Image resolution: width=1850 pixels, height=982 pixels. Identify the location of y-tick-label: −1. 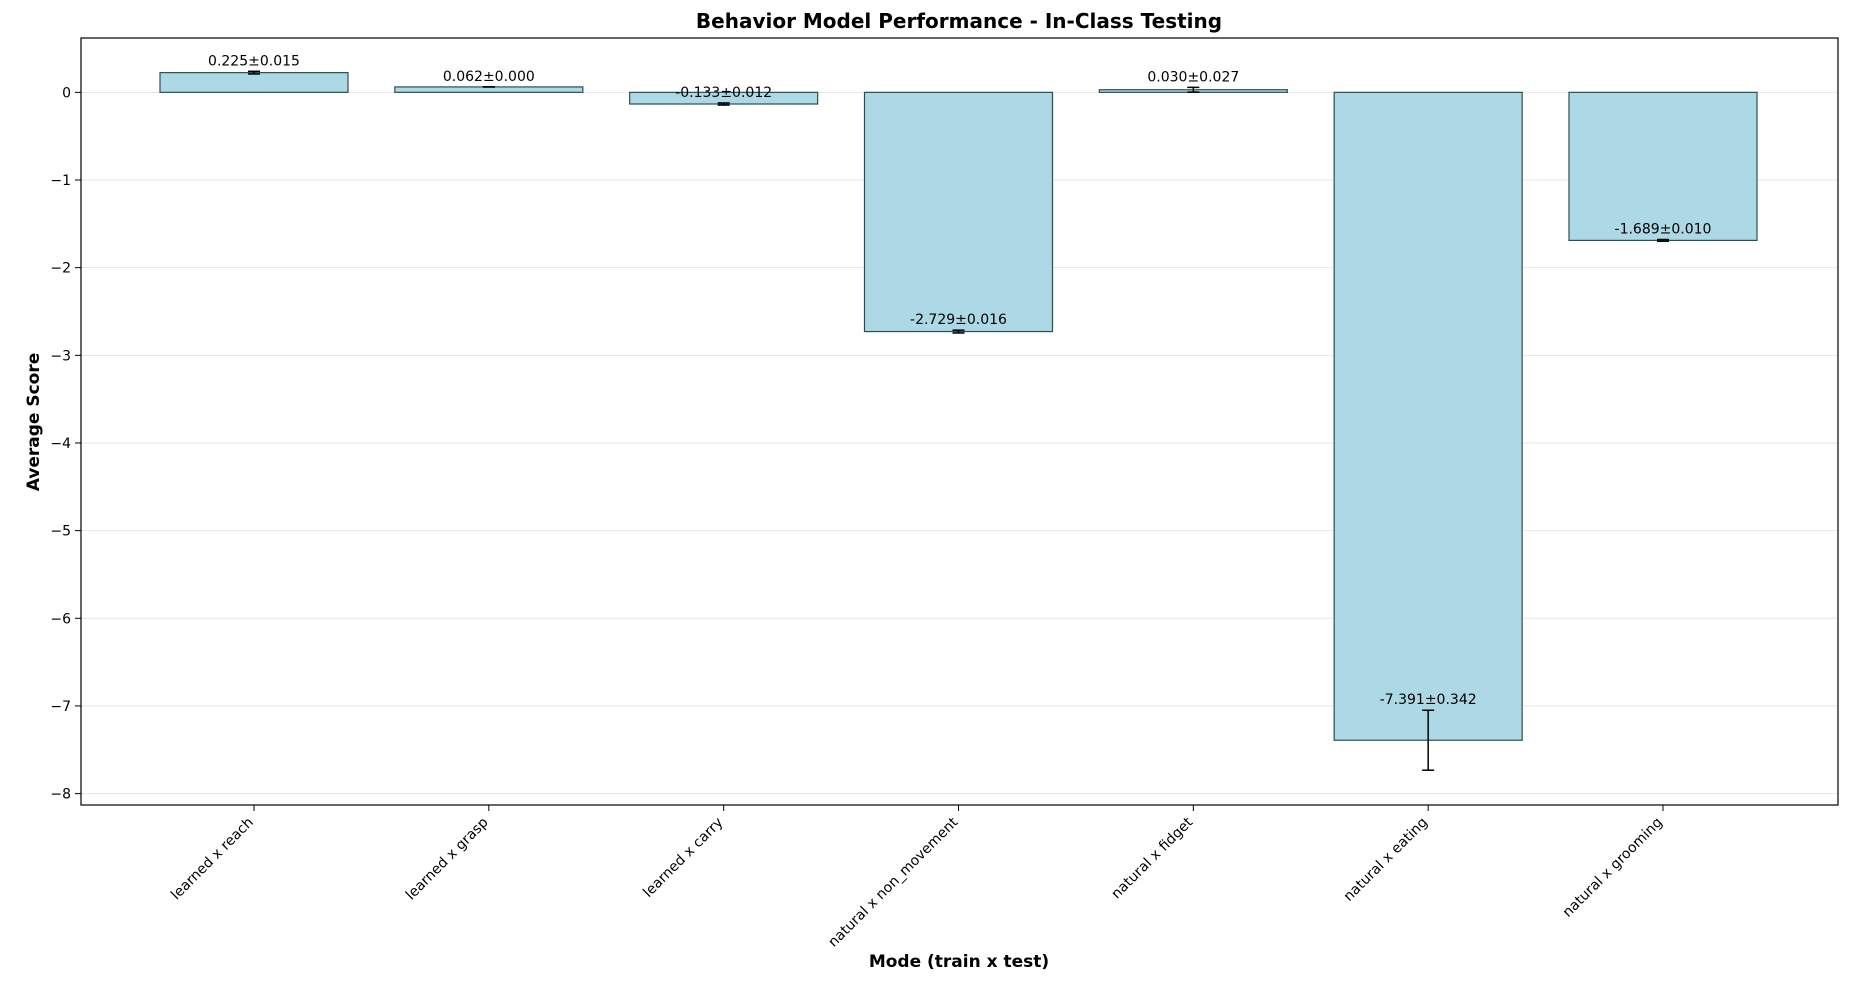
(60, 181).